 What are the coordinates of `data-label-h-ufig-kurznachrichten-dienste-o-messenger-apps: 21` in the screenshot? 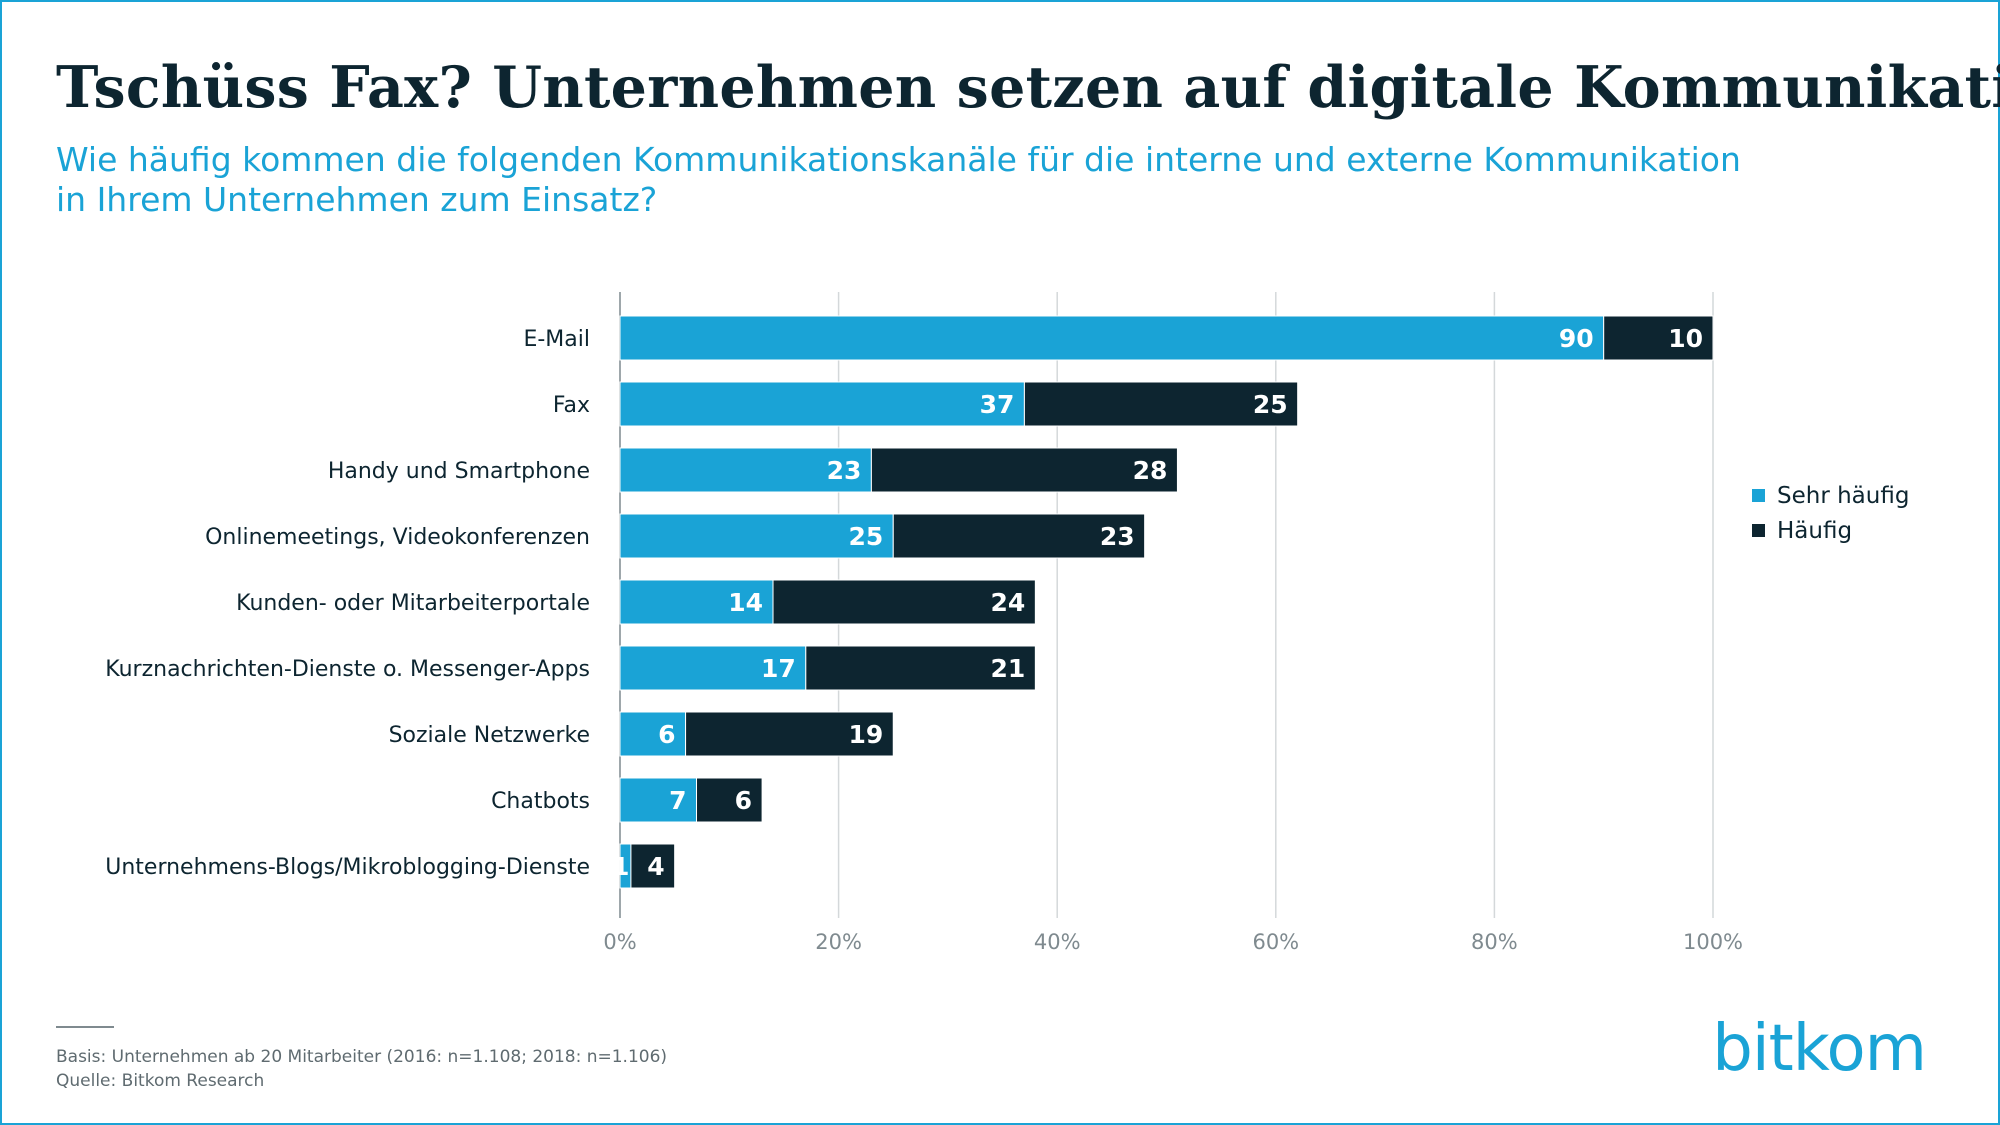 It's located at (1008, 668).